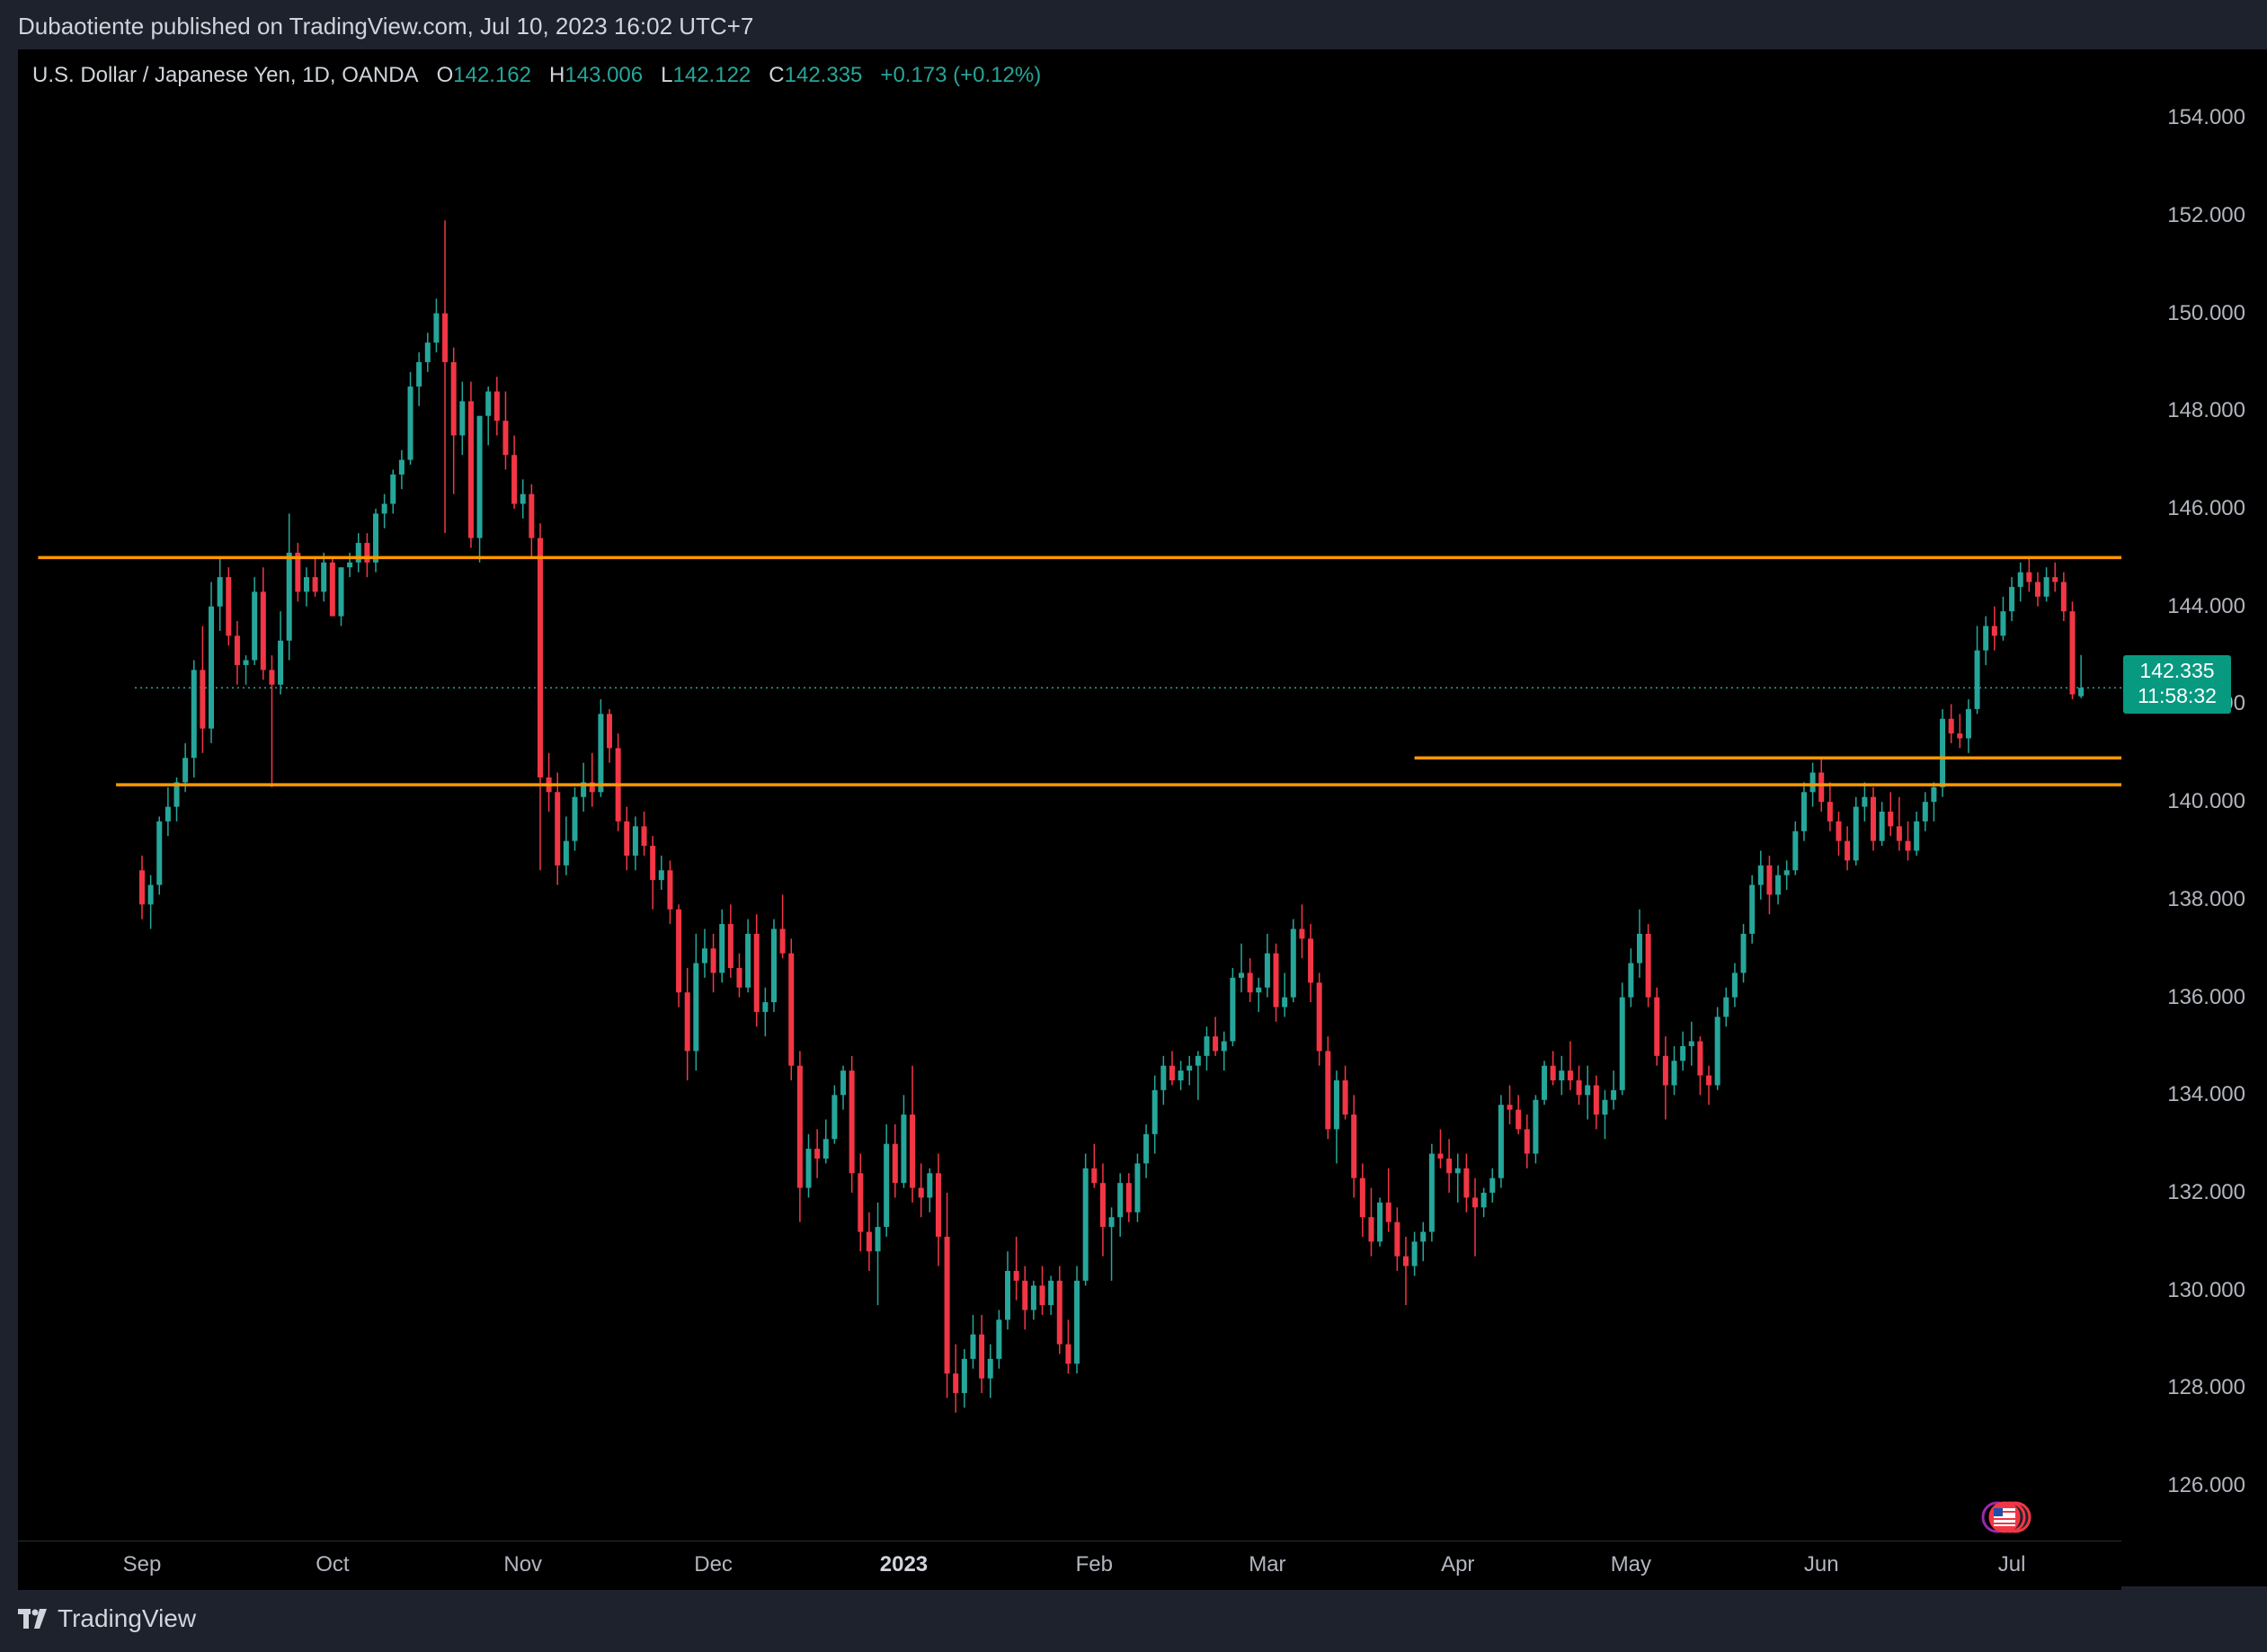 The width and height of the screenshot is (2267, 1652). What do you see at coordinates (2013, 1519) in the screenshot?
I see `economic-events-icon` at bounding box center [2013, 1519].